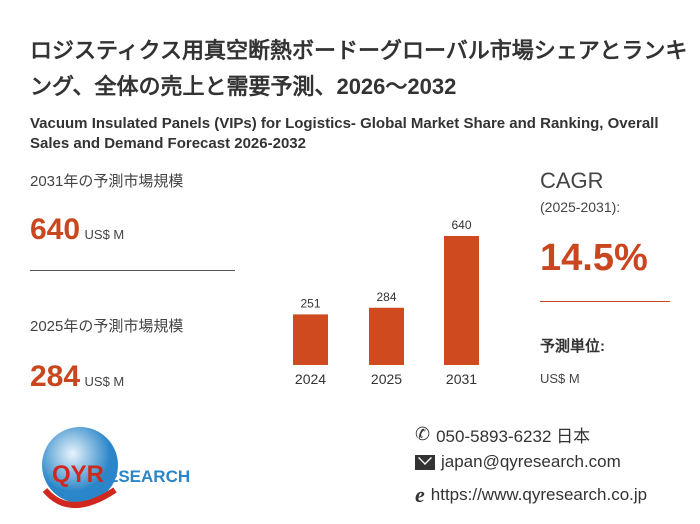 Image resolution: width=700 pixels, height=524 pixels. I want to click on bar-2024, so click(310, 339).